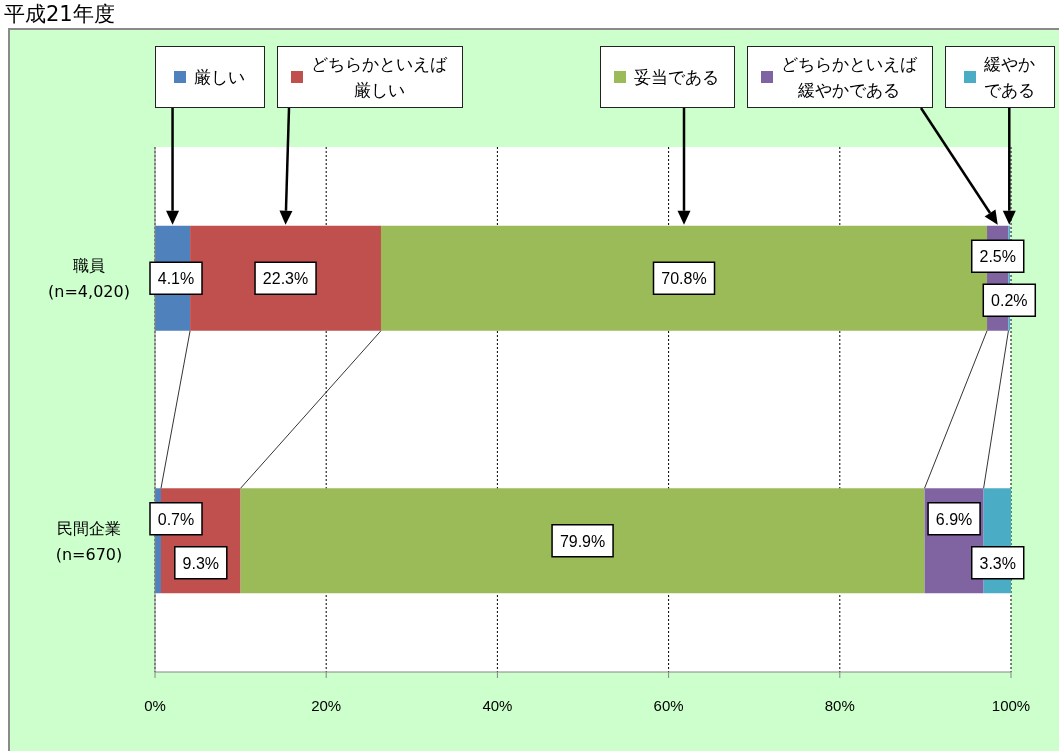 This screenshot has height=751, width=1059. I want to click on x-tick-label: 80%, so click(839, 705).